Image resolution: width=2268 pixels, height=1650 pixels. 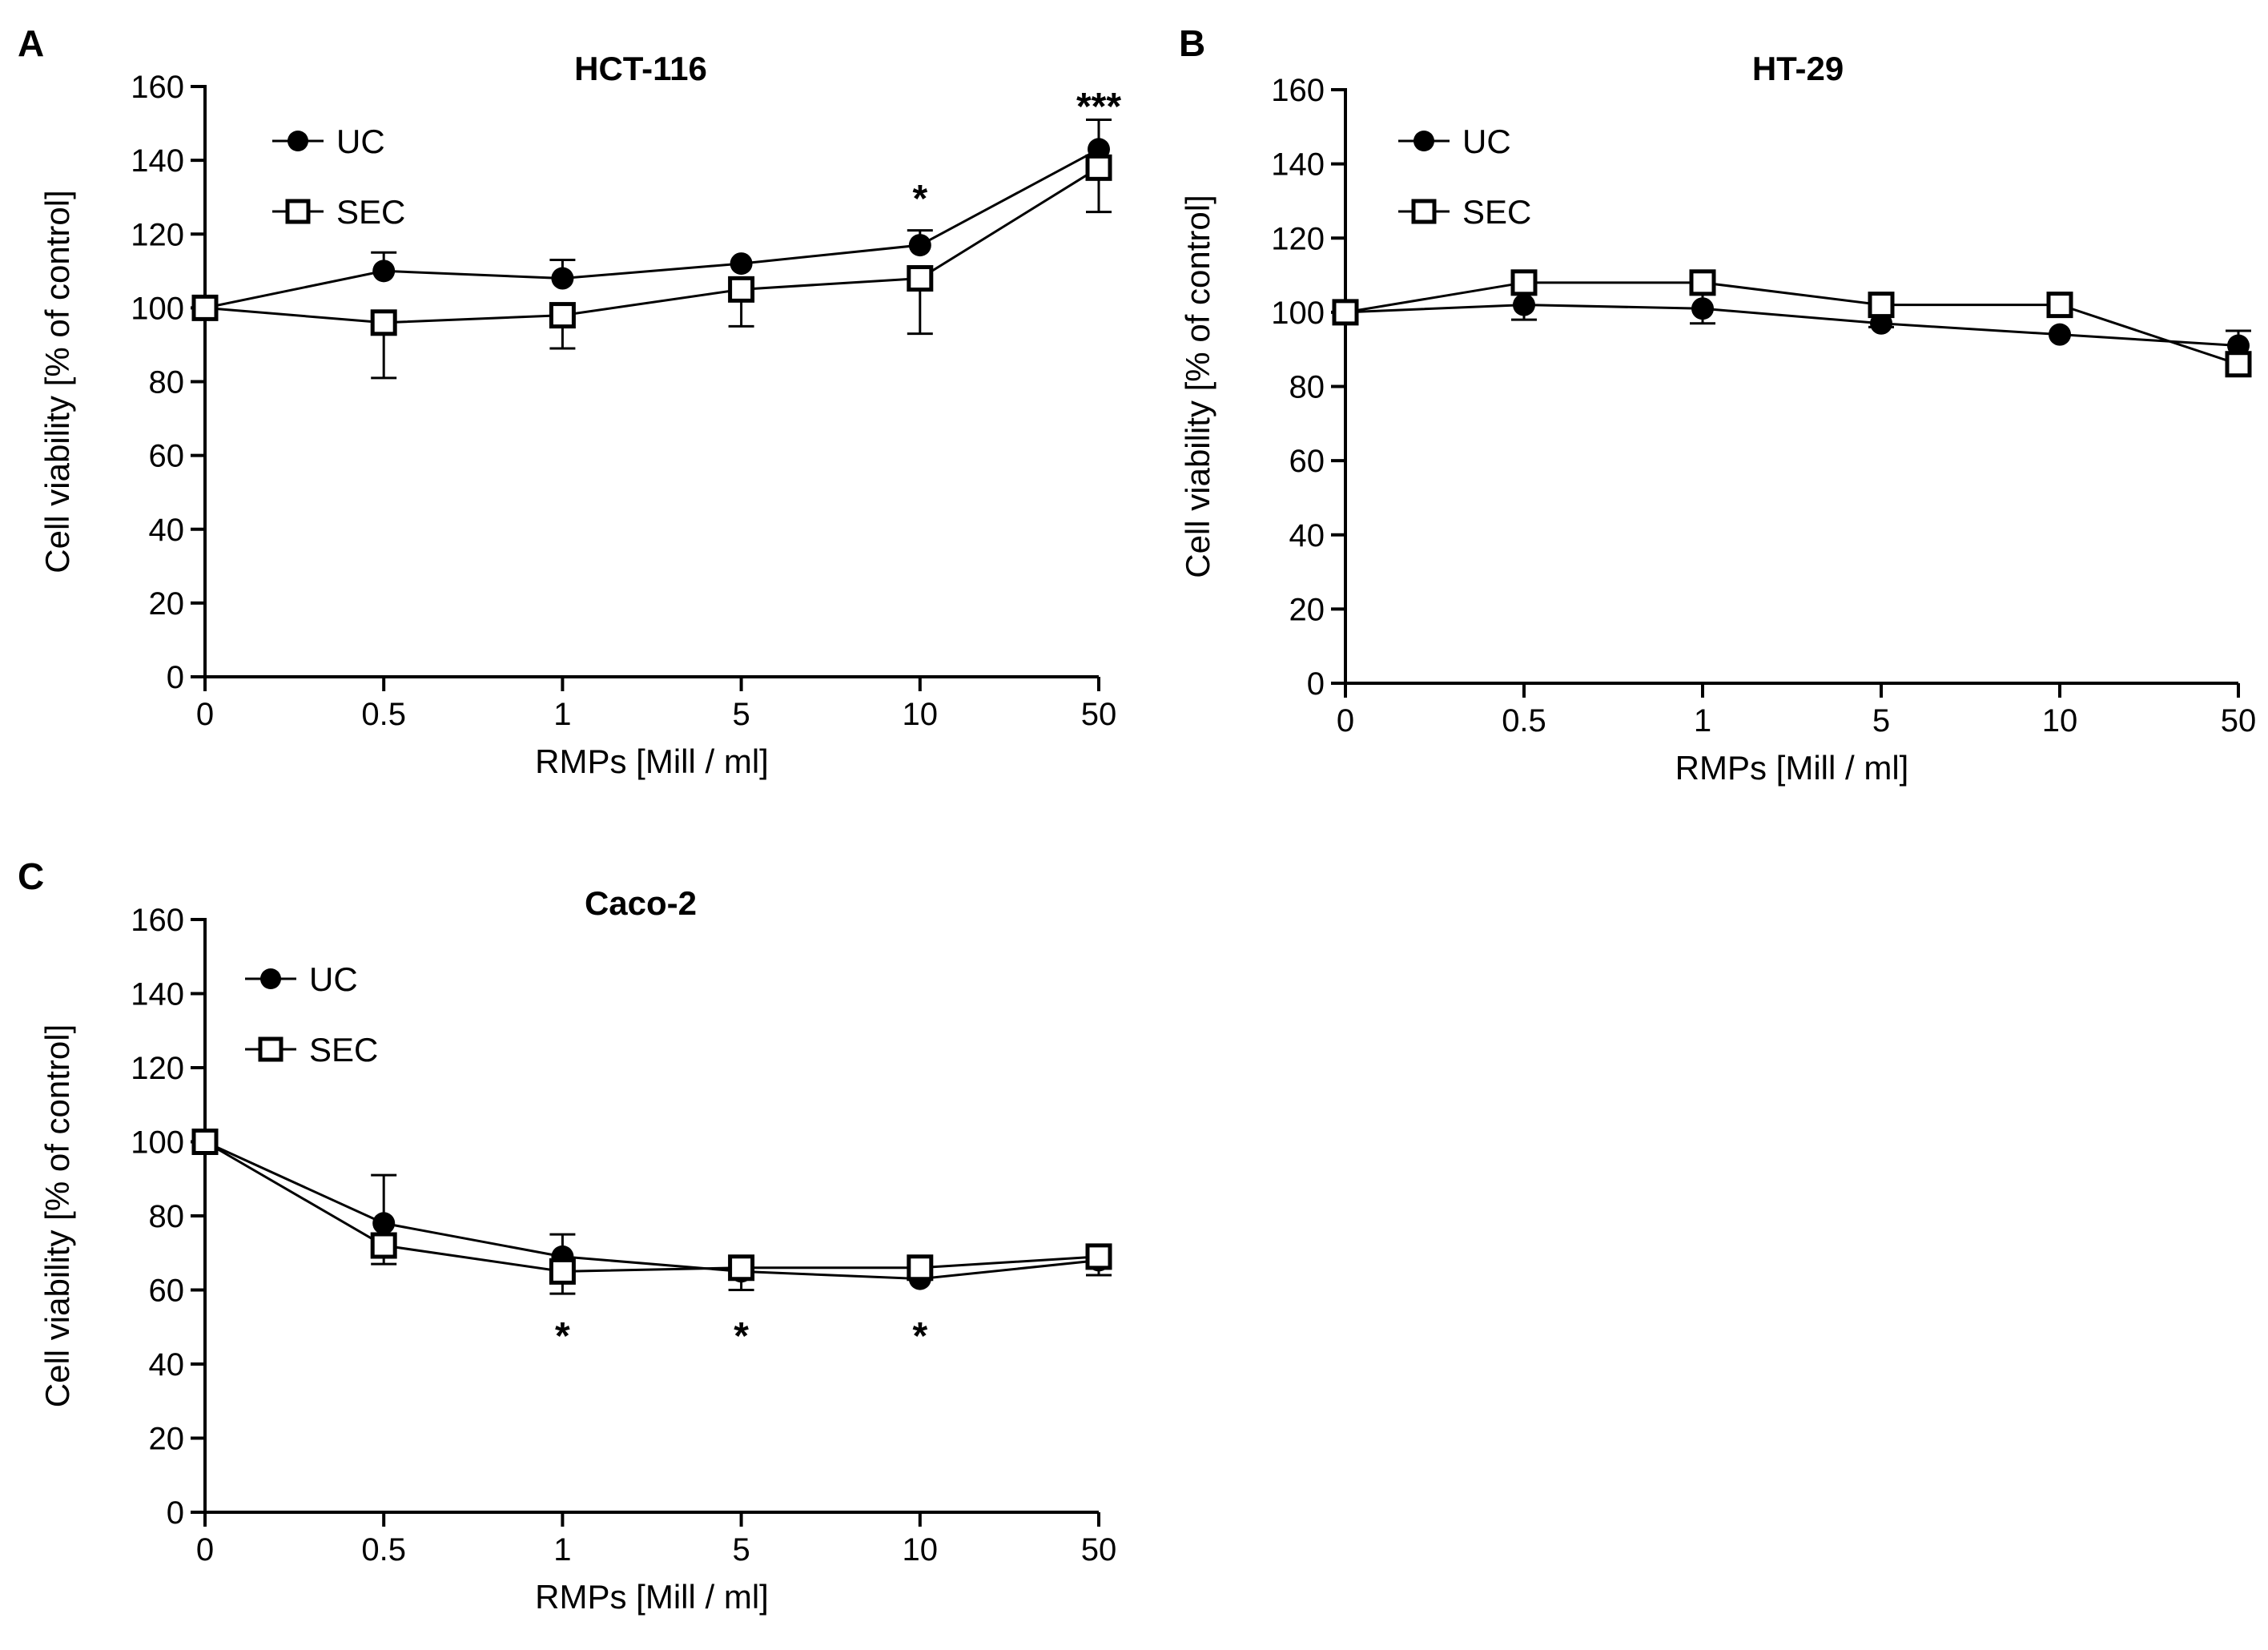 I want to click on chart-title: HT-29, so click(x=1798, y=68).